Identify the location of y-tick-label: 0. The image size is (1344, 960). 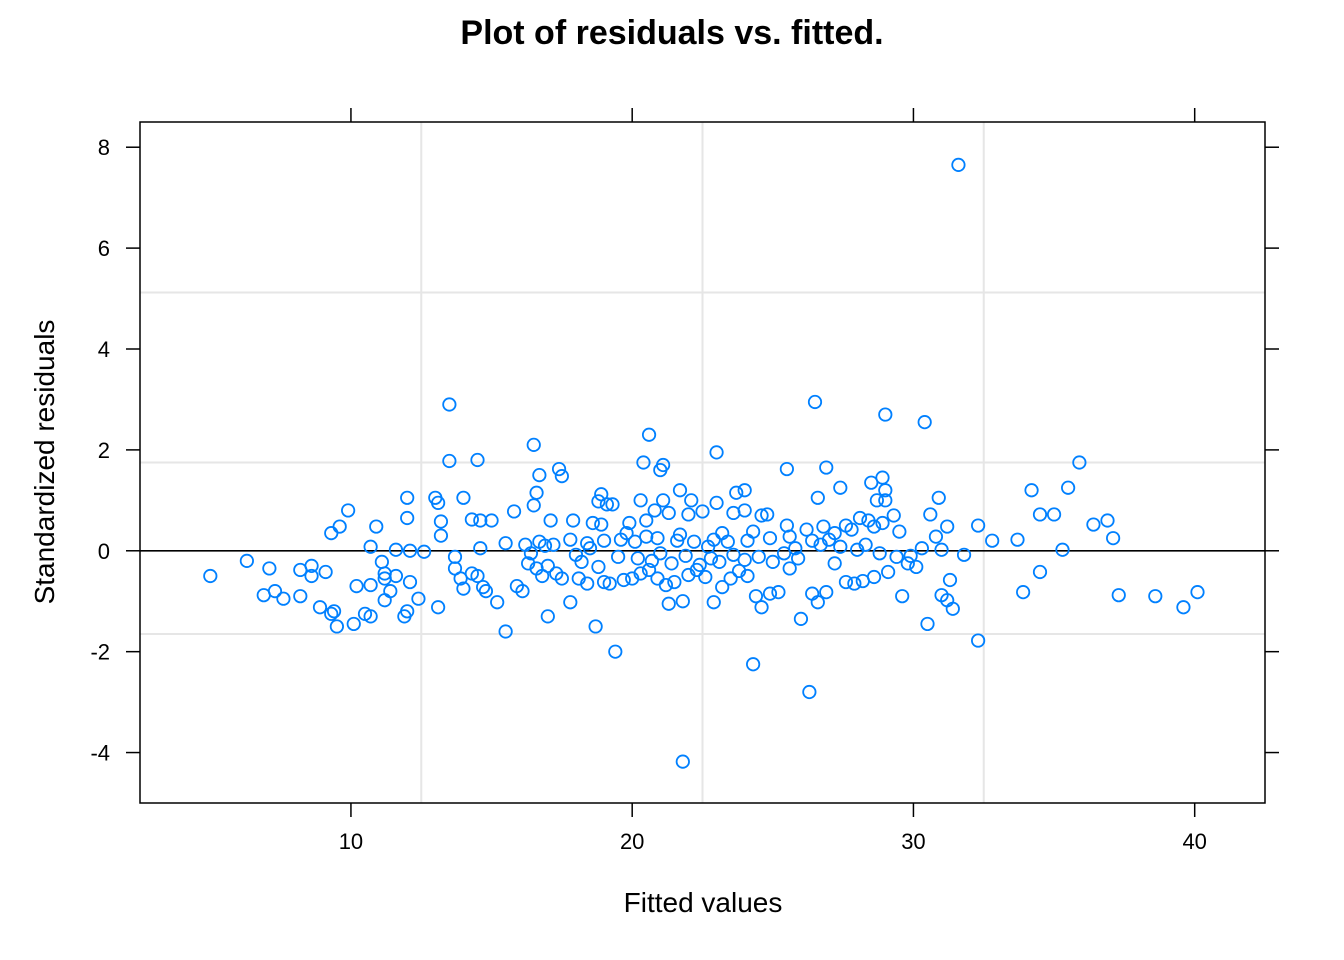
(104, 551).